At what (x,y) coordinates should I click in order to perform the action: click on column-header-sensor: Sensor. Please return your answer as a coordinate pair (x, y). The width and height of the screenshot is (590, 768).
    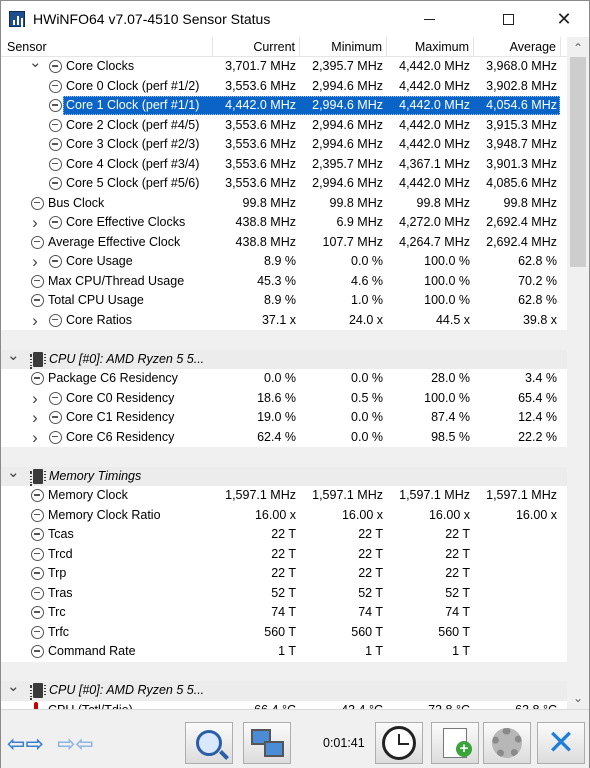
    Looking at the image, I should click on (107, 47).